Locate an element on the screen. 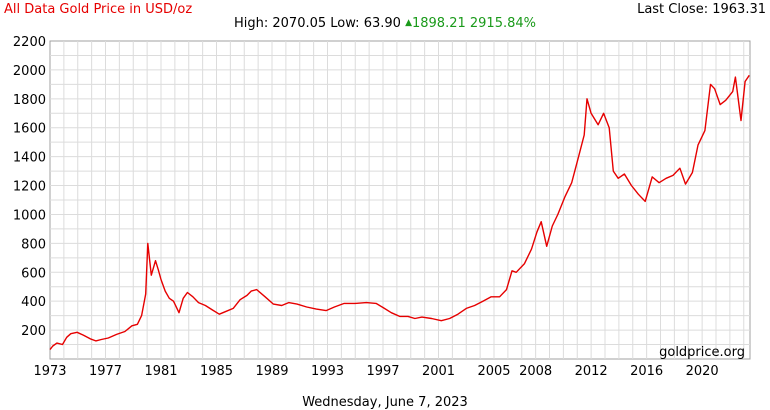 The image size is (770, 410). up-arrow-icon: ▲ is located at coordinates (408, 23).